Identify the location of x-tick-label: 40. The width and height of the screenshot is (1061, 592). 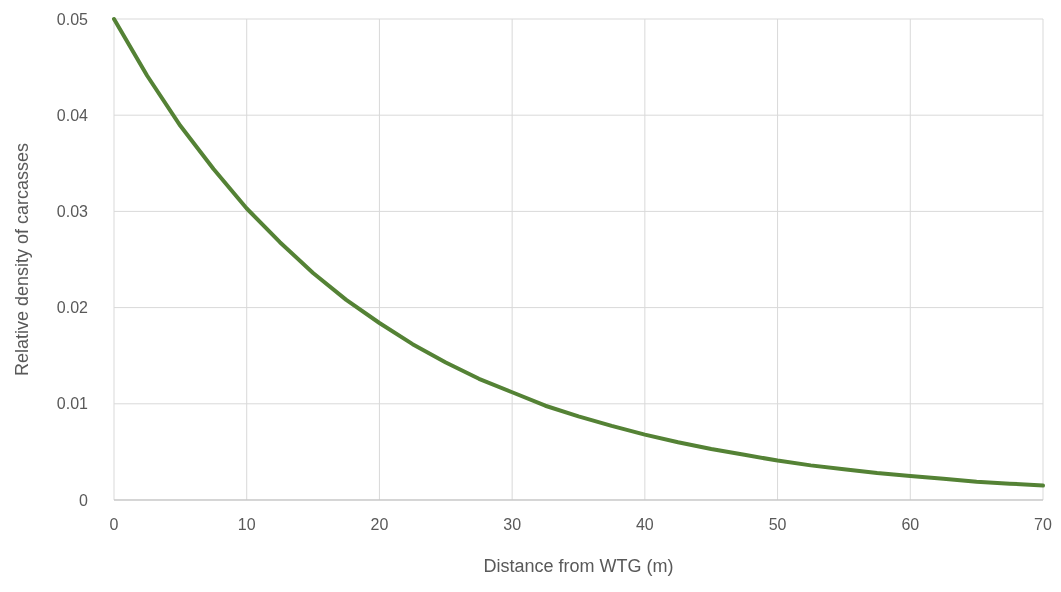
(644, 524).